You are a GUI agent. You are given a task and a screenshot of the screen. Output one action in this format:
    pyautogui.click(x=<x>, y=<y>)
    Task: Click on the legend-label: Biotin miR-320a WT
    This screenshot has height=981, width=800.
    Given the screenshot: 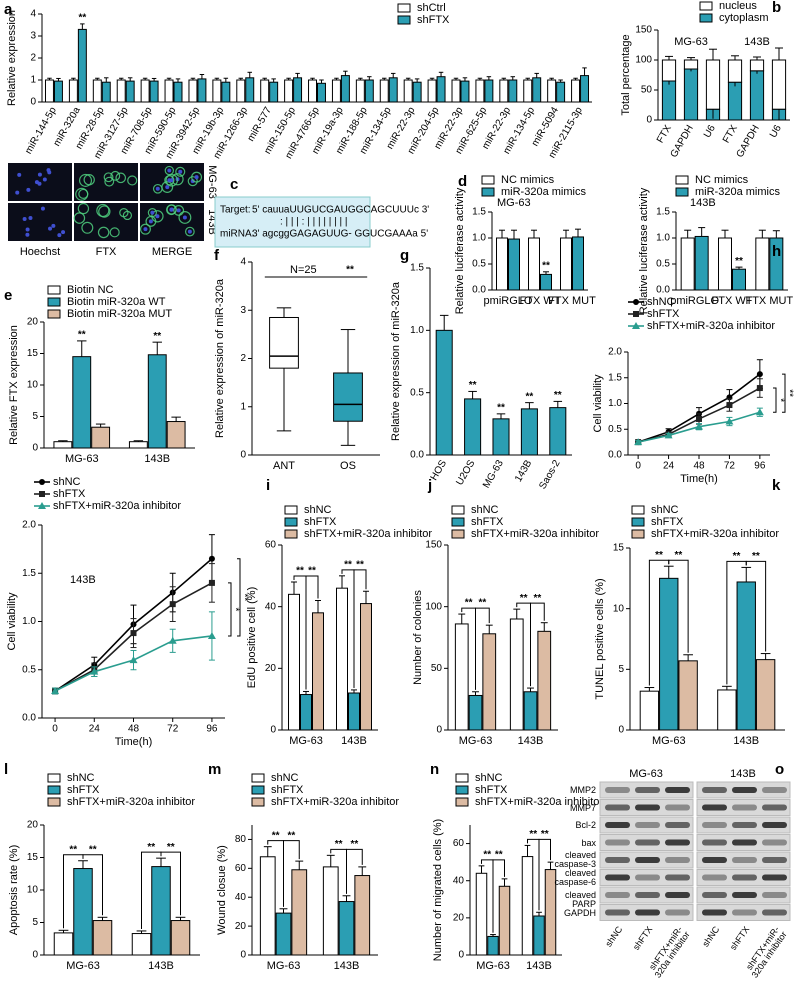 What is the action you would take?
    pyautogui.click(x=116, y=302)
    